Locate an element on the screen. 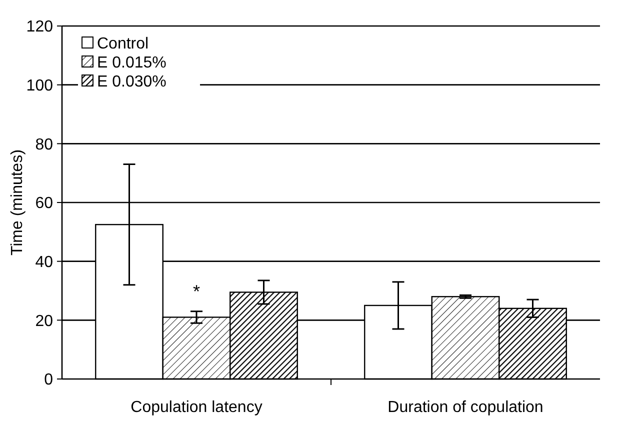 Image resolution: width=624 pixels, height=427 pixels. x-tick-label: Duration of copulation is located at coordinates (466, 407).